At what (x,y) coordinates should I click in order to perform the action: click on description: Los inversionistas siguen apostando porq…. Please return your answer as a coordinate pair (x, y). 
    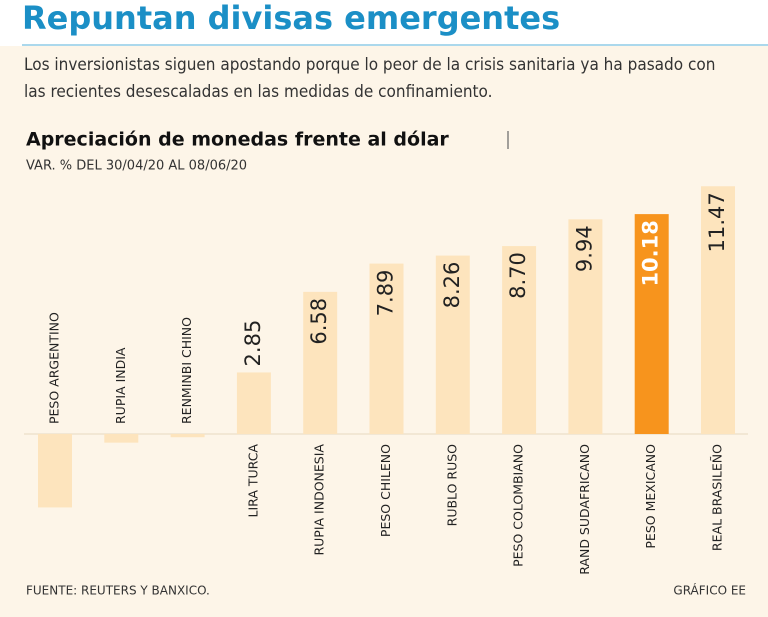
    Looking at the image, I should click on (370, 78).